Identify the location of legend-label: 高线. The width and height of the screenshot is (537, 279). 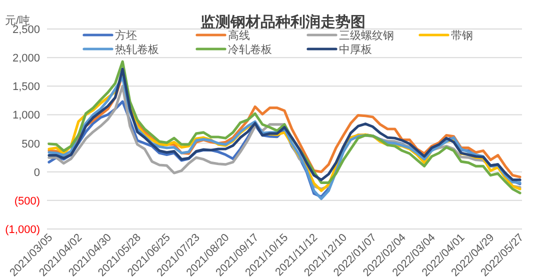
(239, 35).